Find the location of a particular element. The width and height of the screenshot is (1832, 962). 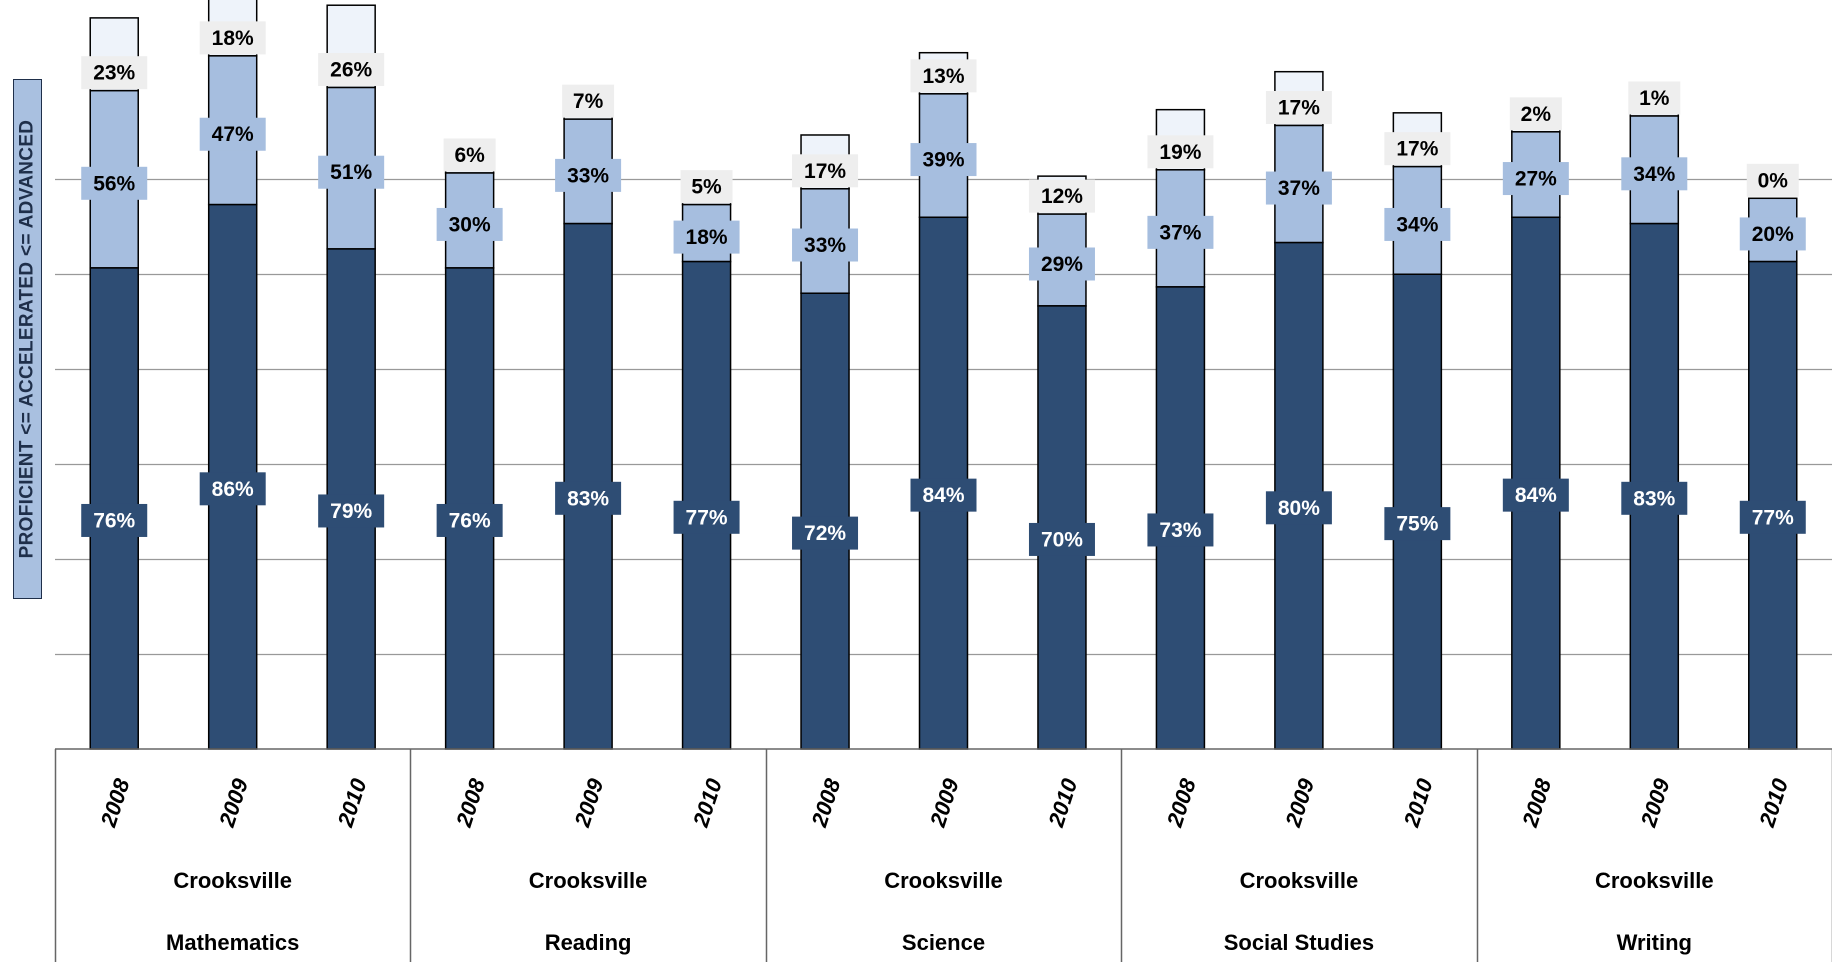

label-advanced: 1% is located at coordinates (1654, 98).